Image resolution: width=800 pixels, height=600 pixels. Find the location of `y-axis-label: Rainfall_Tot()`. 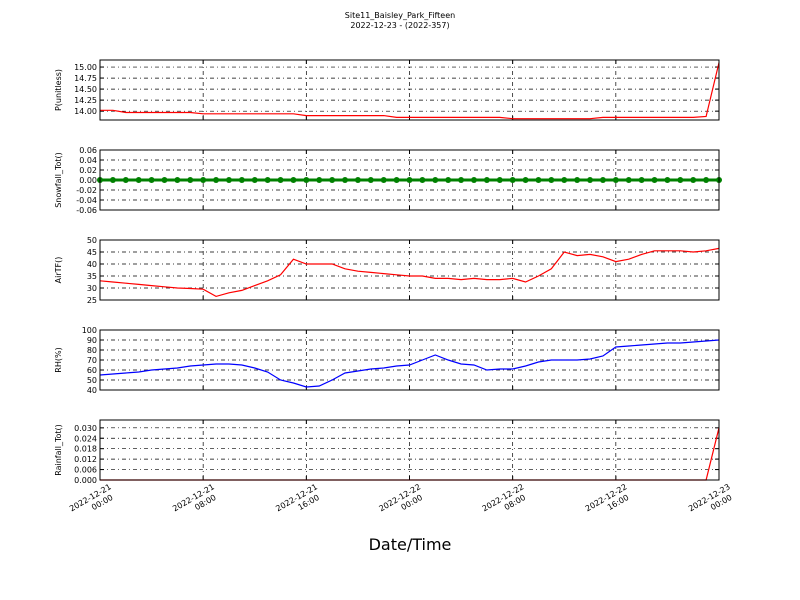

y-axis-label: Rainfall_Tot() is located at coordinates (58, 450).